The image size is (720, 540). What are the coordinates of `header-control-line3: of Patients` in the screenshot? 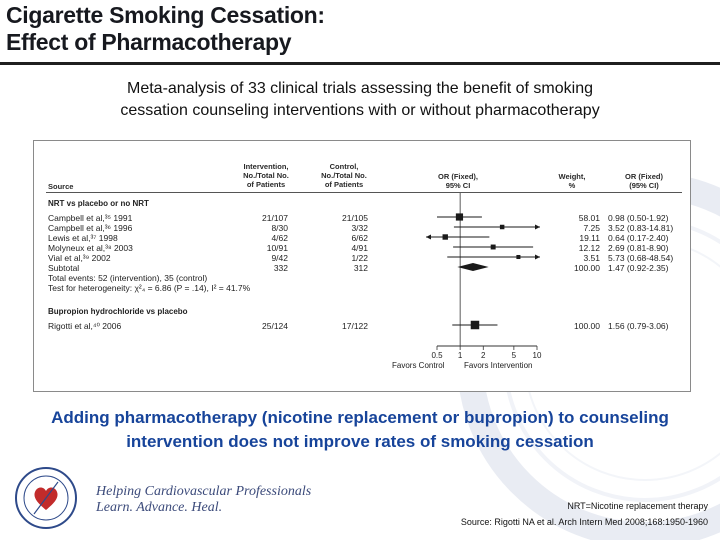 It's located at (344, 184).